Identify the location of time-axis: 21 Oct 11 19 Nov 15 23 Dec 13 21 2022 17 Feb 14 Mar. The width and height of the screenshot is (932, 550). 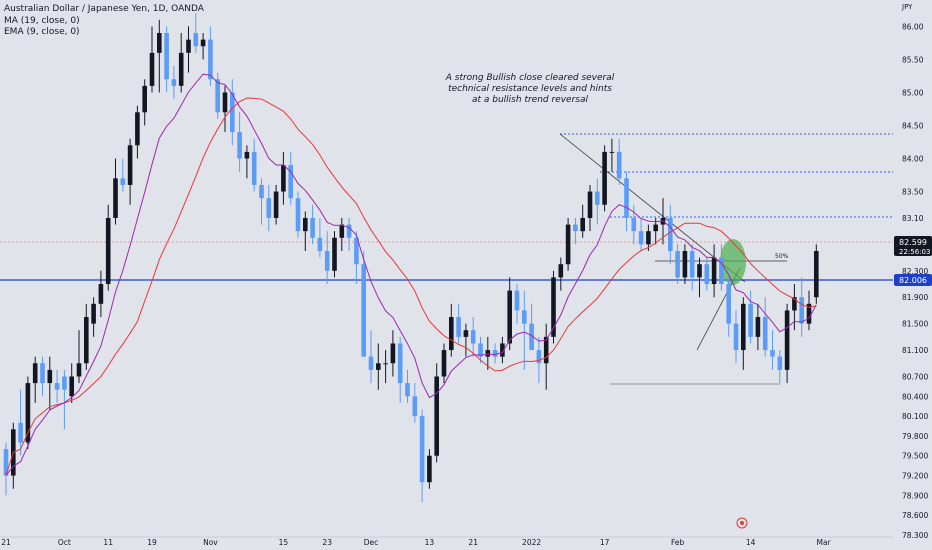
(446, 541).